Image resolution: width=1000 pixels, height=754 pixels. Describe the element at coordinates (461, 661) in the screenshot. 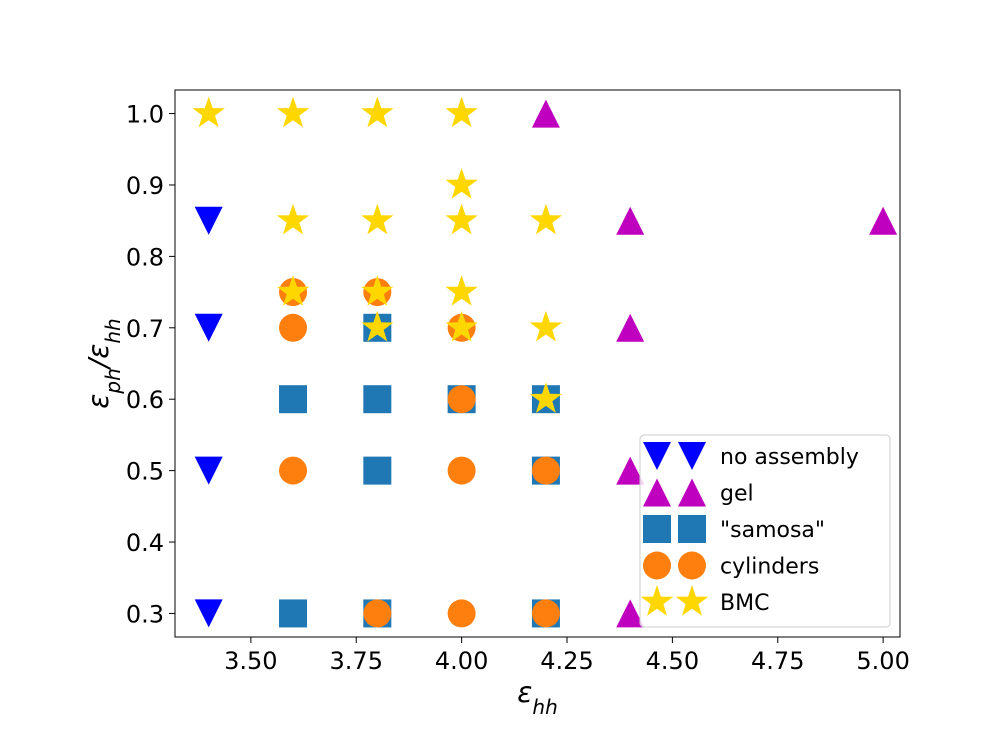

I see `x-tick-label: 4.00` at that location.